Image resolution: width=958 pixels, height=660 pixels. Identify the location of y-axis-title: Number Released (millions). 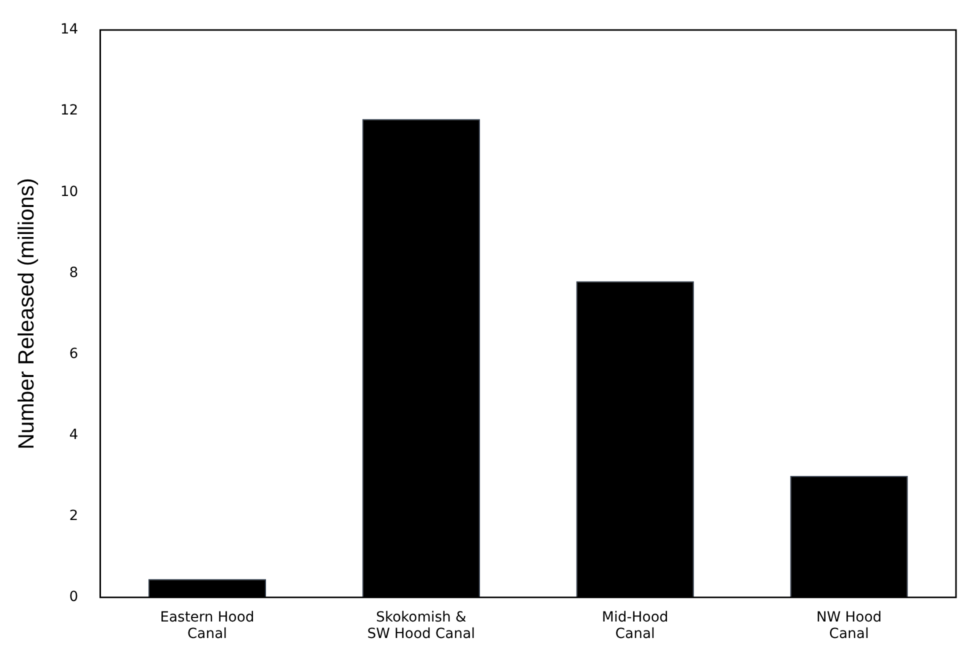
(25, 314).